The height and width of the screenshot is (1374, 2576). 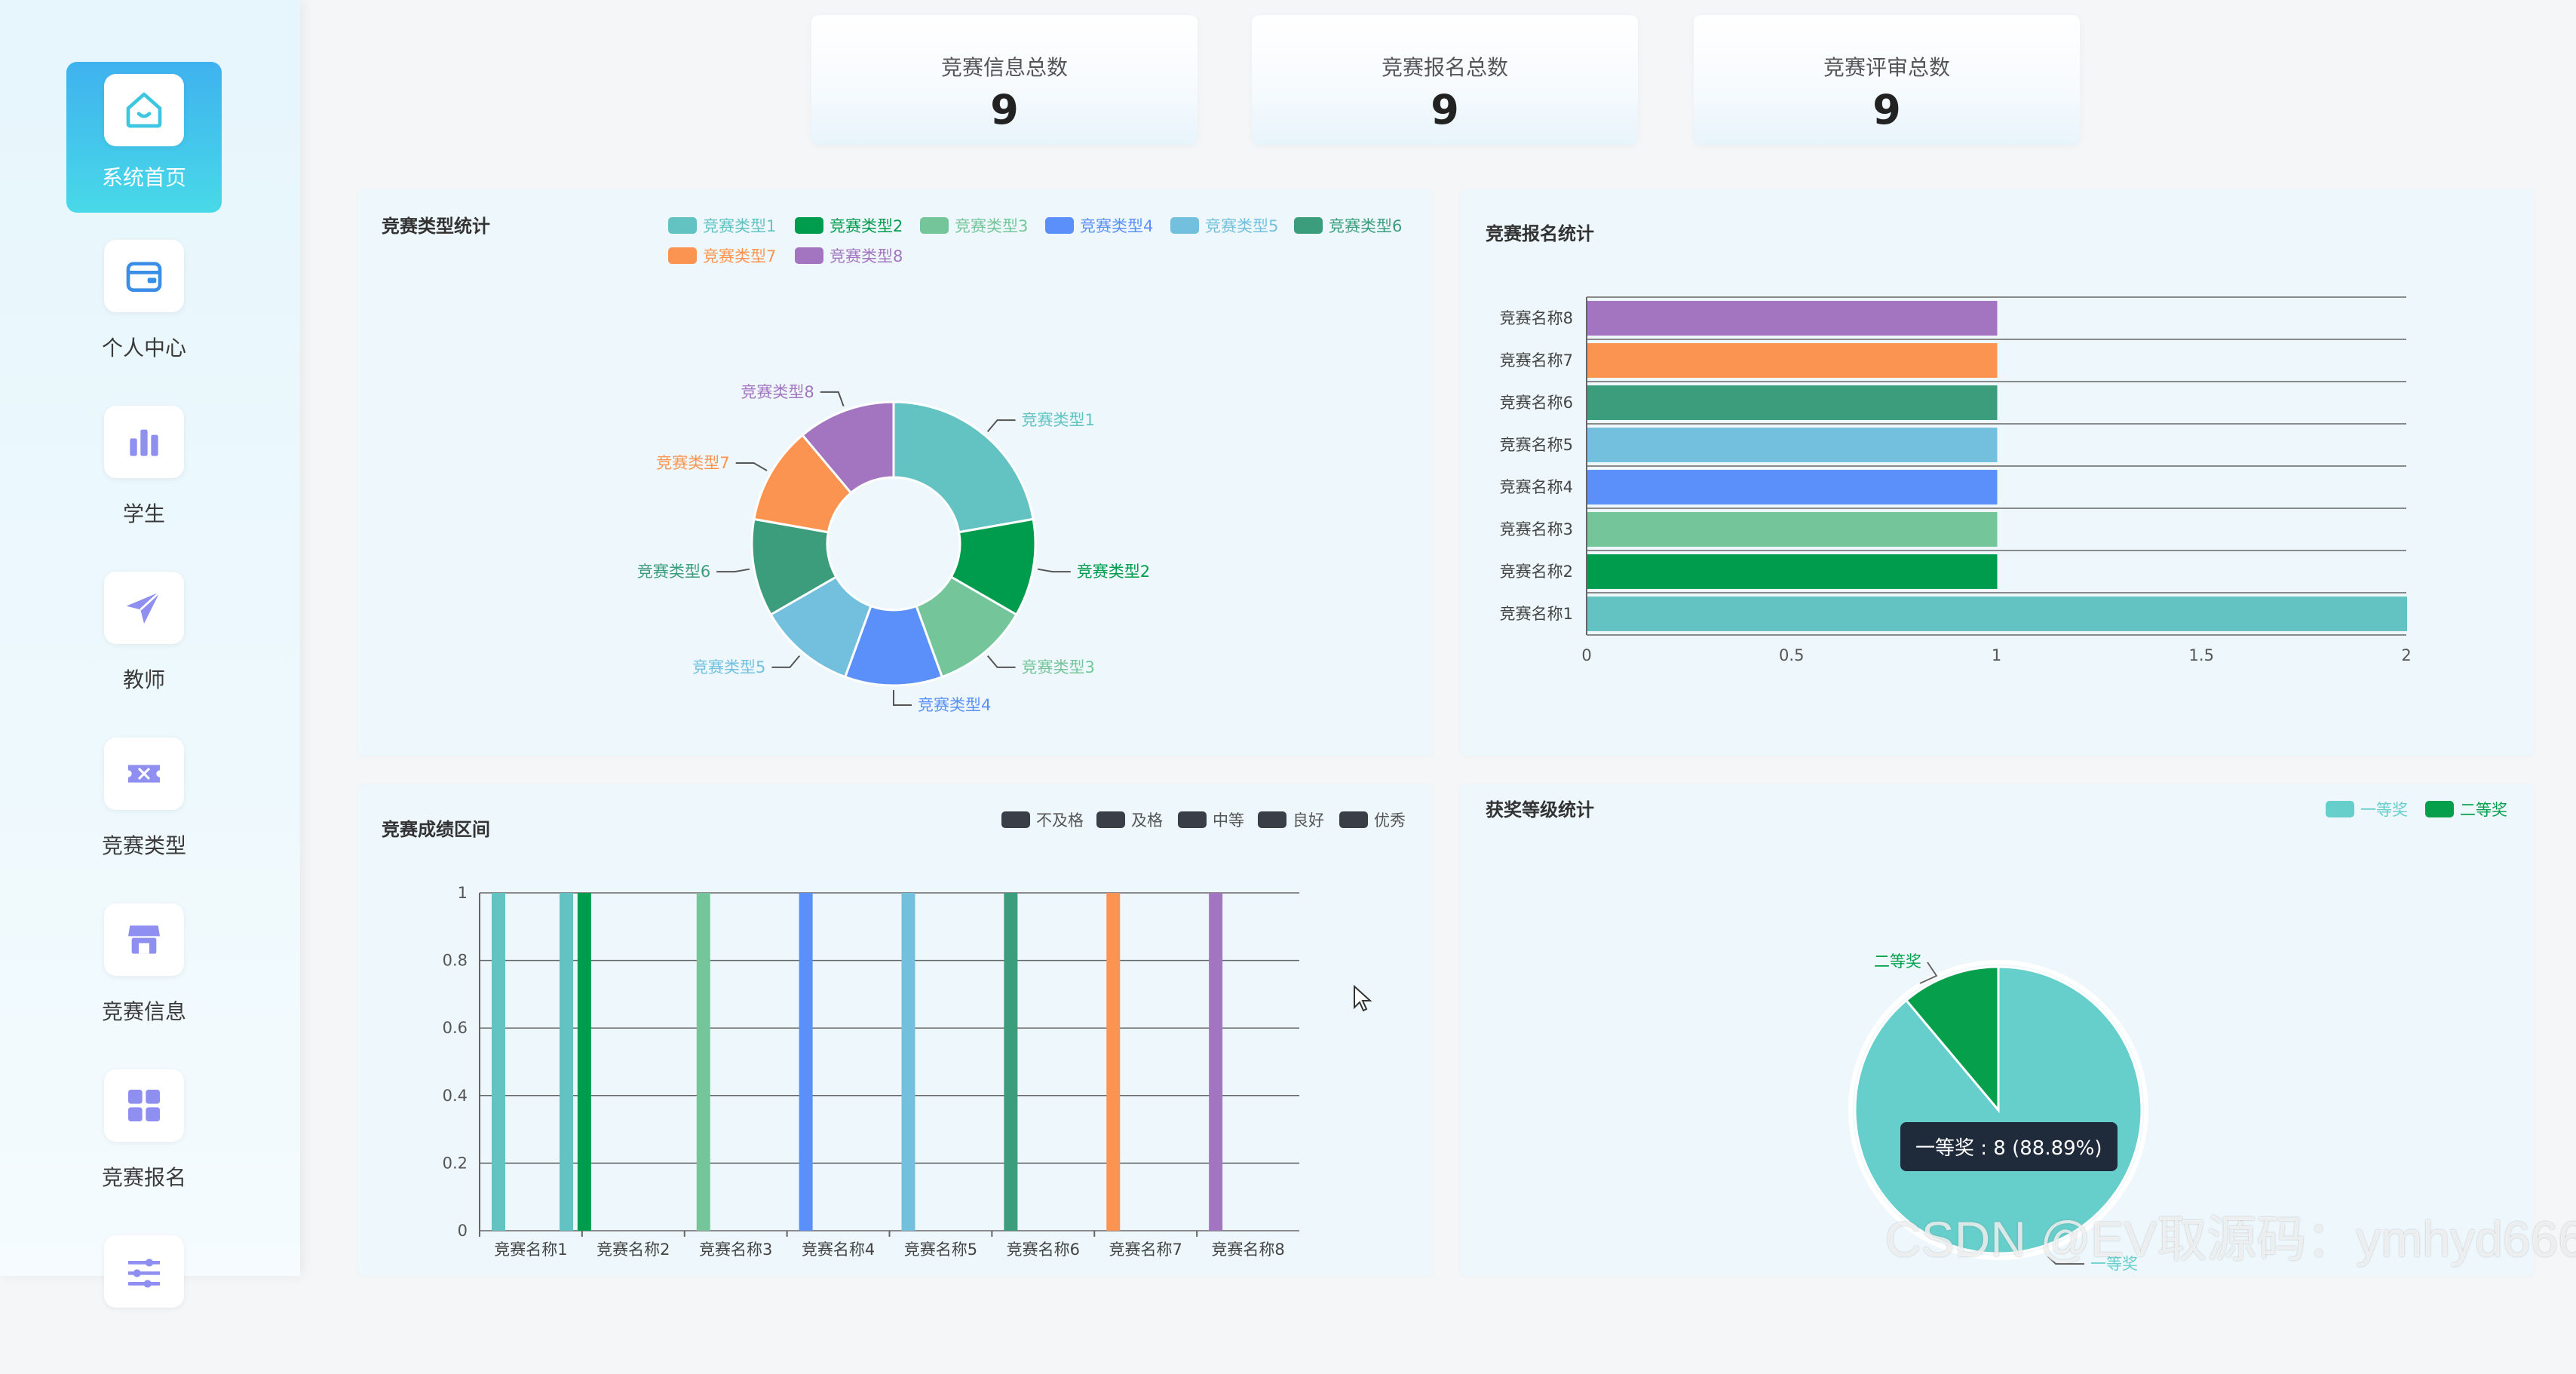 What do you see at coordinates (777, 392) in the screenshot?
I see `pie-slice-label: 竞赛类型8` at bounding box center [777, 392].